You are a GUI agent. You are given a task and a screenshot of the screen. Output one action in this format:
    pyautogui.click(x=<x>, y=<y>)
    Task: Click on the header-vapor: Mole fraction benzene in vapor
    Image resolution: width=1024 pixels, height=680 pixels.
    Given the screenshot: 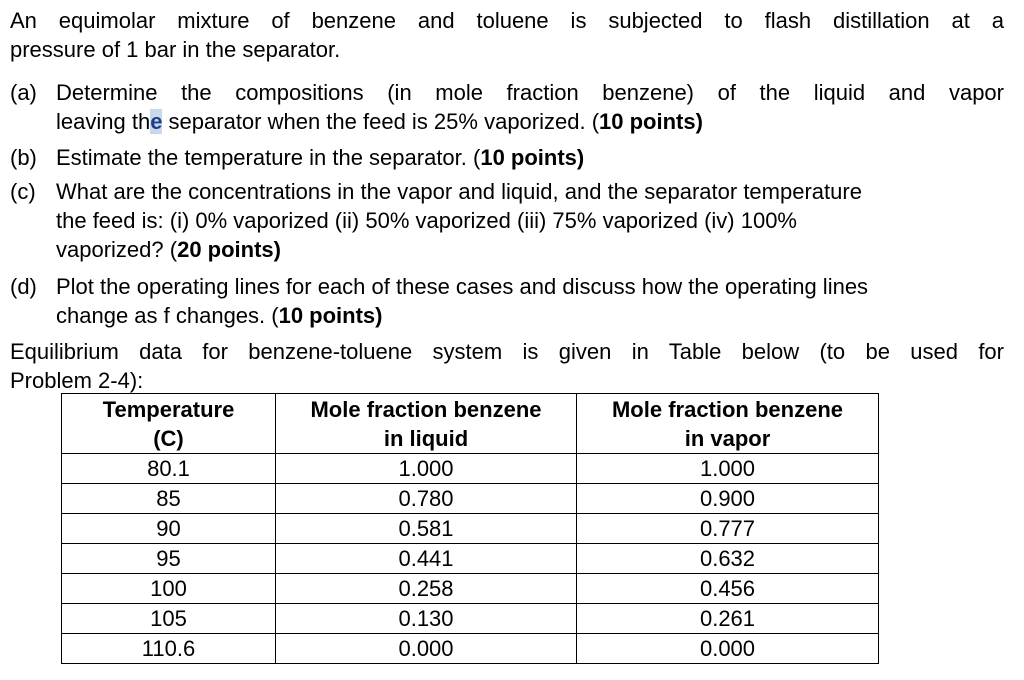 What is the action you would take?
    pyautogui.click(x=727, y=423)
    